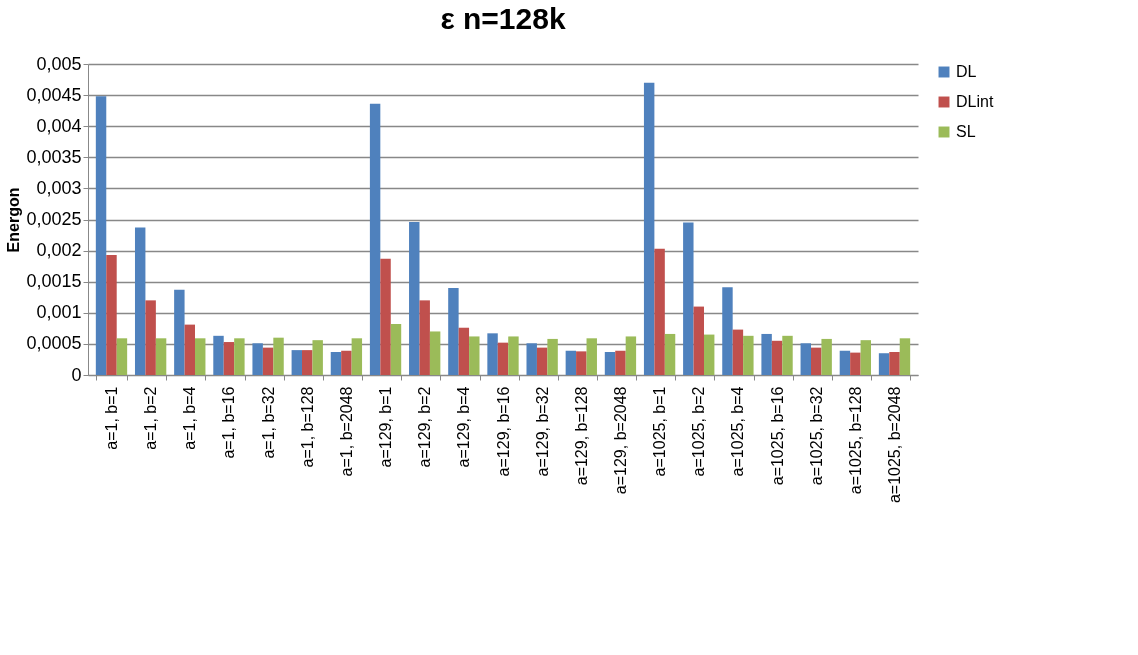  What do you see at coordinates (307, 427) in the screenshot?
I see `x-tick-label: a=1, b=128` at bounding box center [307, 427].